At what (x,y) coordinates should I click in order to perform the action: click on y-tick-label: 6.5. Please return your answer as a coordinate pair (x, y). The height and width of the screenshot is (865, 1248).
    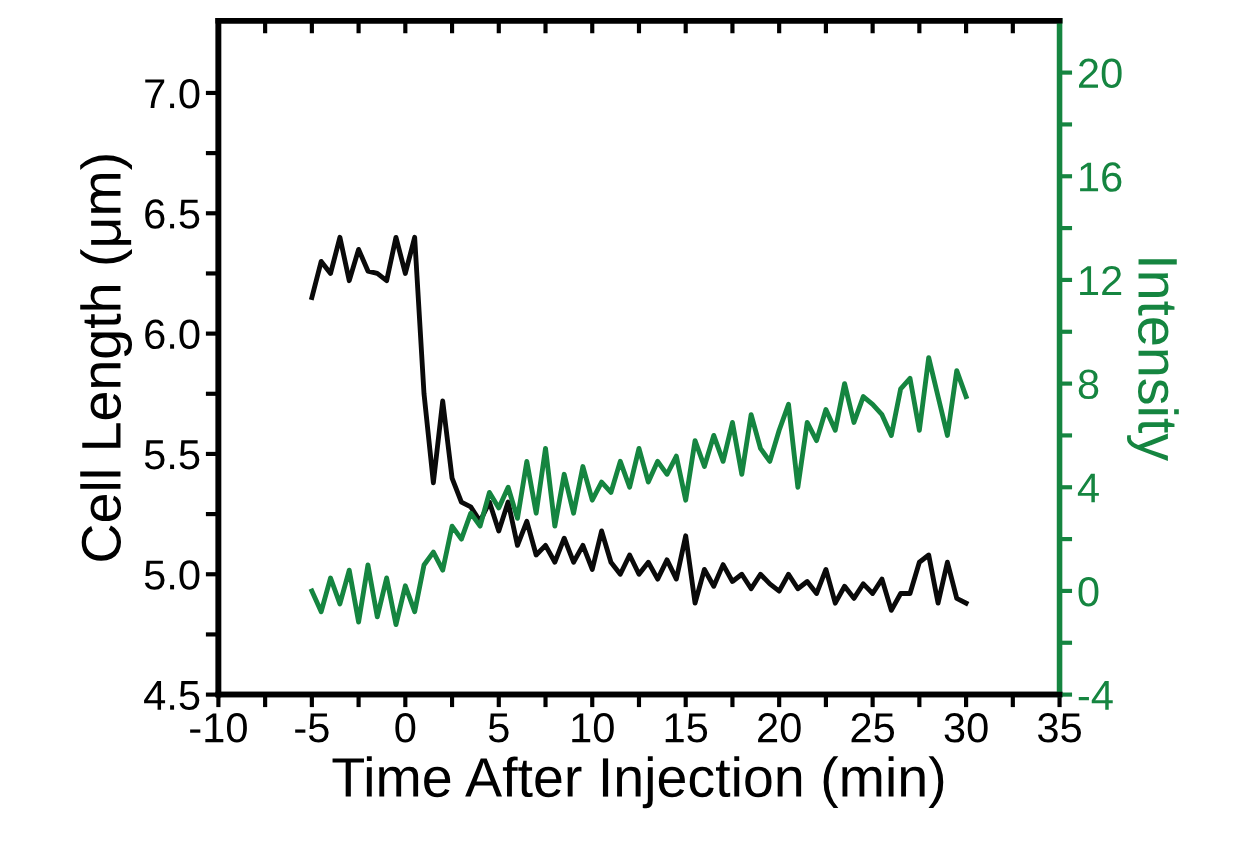
    Looking at the image, I should click on (172, 214).